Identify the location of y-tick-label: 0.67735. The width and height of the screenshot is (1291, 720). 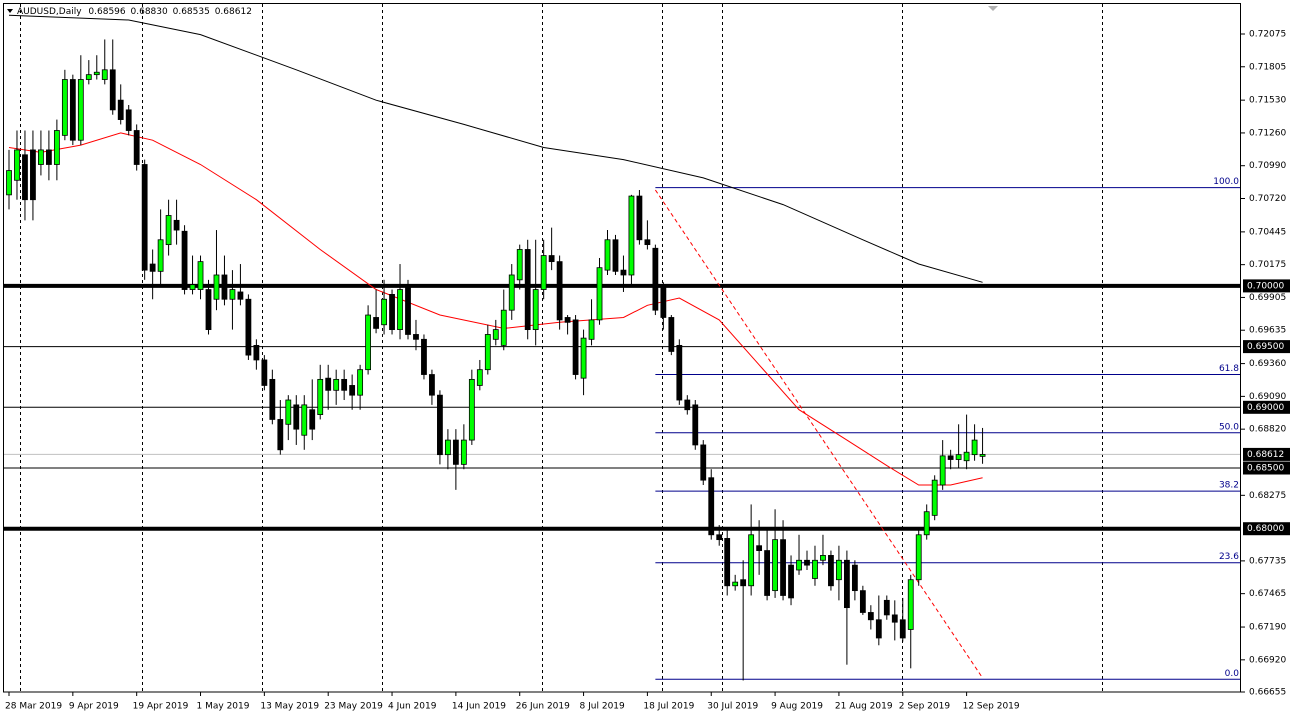
(1267, 561).